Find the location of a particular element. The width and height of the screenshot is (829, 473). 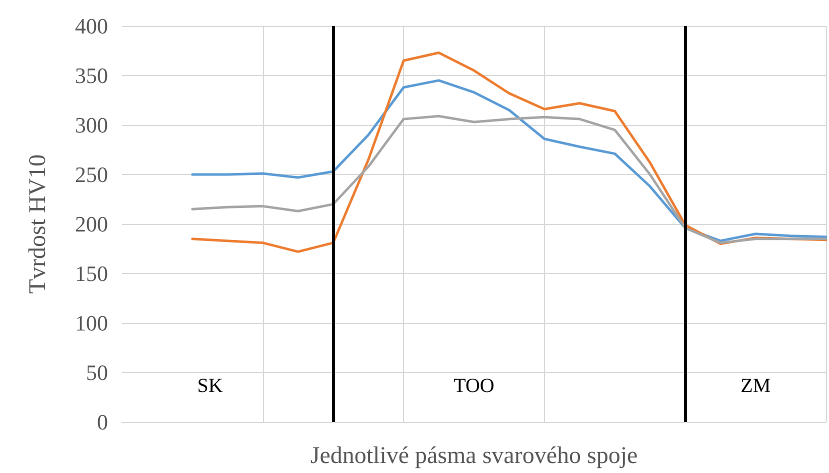

annotation: SK is located at coordinates (210, 386).